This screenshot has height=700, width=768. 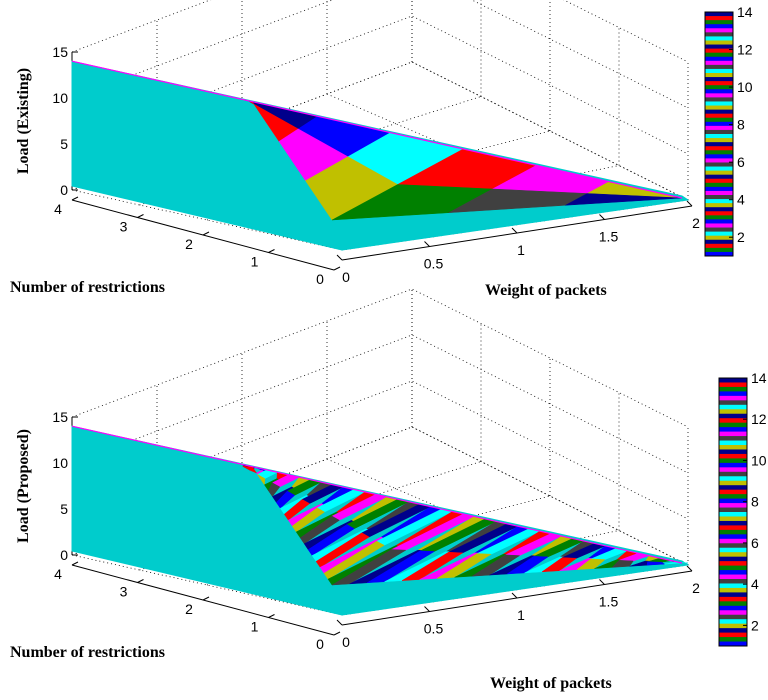 I want to click on x-tick-label: 1, so click(x=521, y=615).